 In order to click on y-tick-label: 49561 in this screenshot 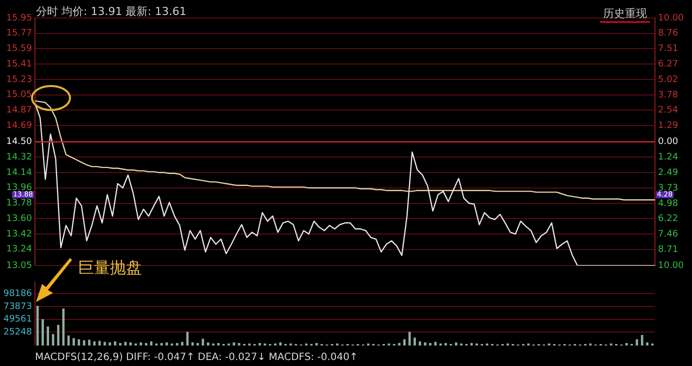, I will do `click(17, 319)`.